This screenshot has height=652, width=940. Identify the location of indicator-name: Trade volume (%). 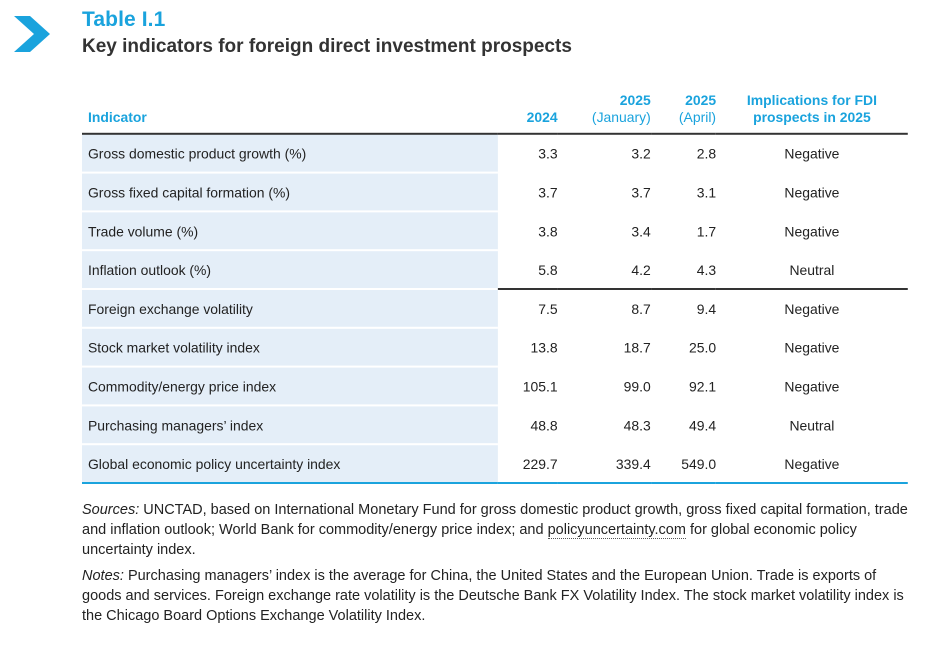
(290, 231).